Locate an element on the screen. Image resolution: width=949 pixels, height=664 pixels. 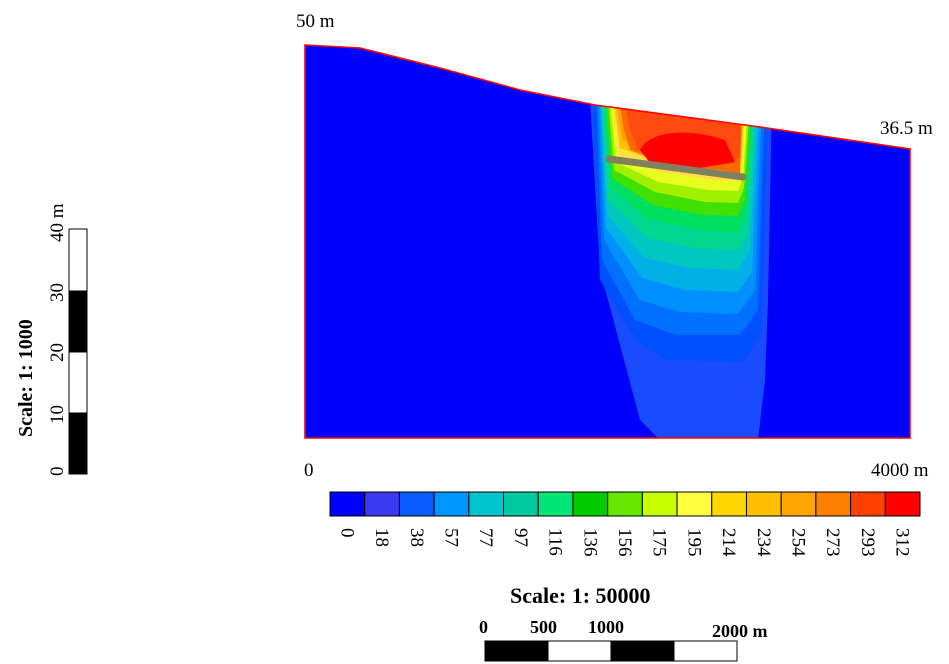
legend-value-label: 273 is located at coordinates (832, 542).